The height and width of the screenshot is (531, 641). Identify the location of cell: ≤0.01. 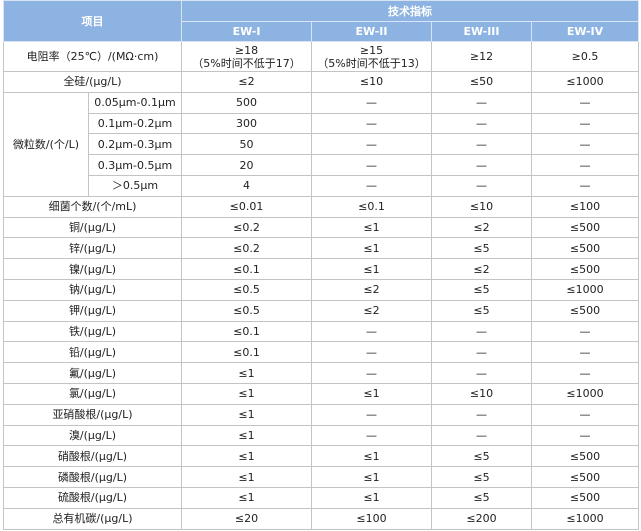
(246, 206).